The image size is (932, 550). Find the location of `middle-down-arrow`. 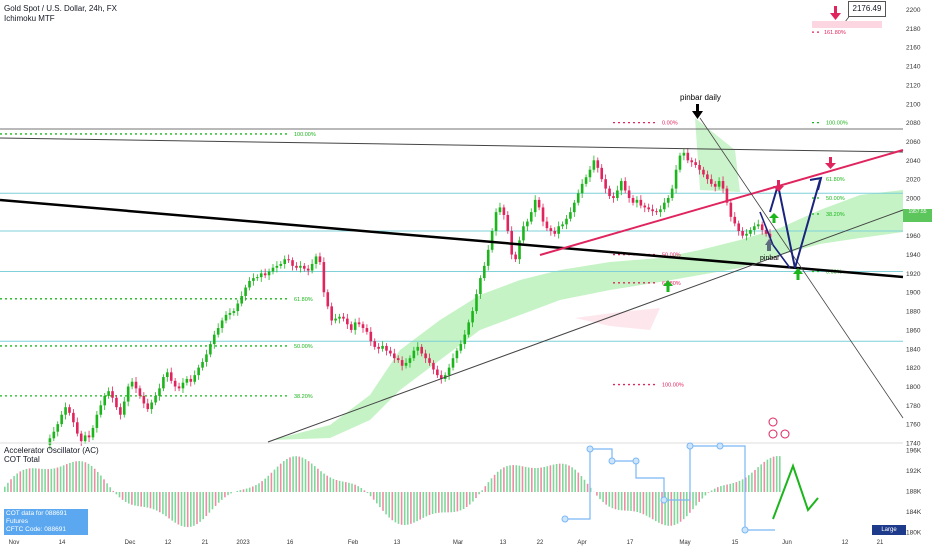

middle-down-arrow is located at coordinates (778, 186).